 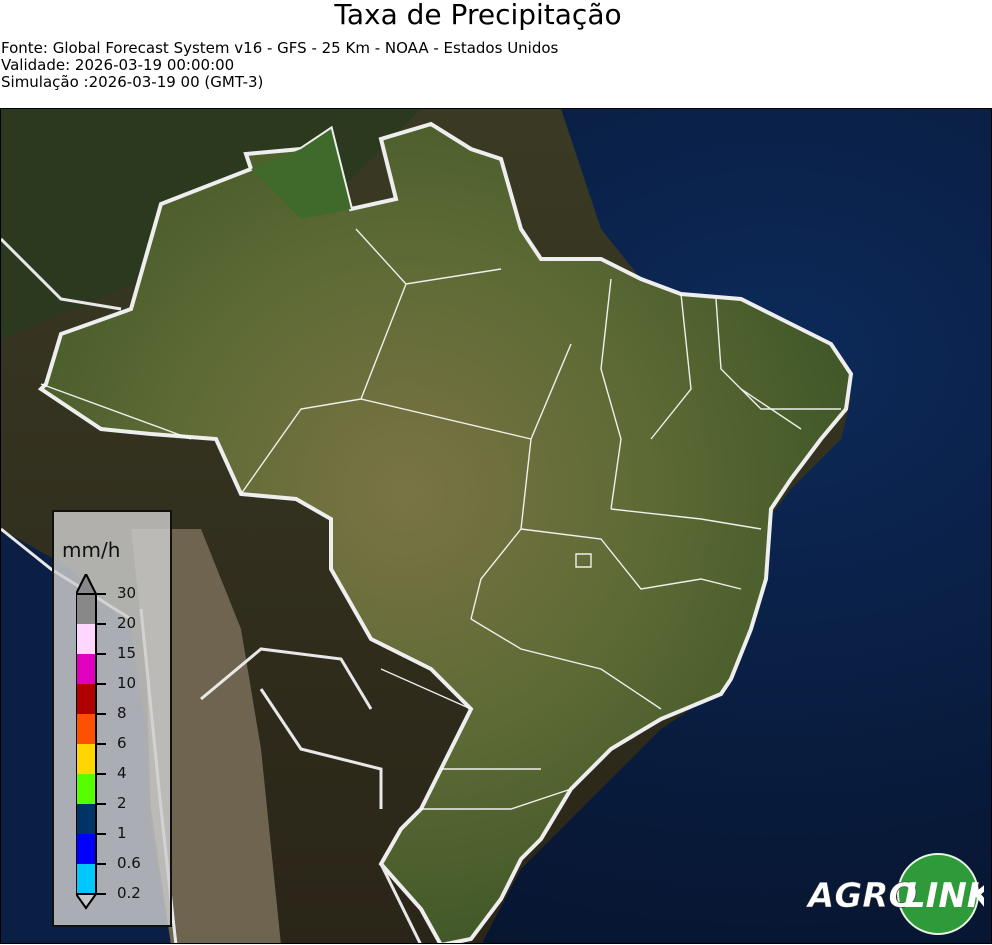 I want to click on colorbar-tick-label: 6, so click(x=122, y=743).